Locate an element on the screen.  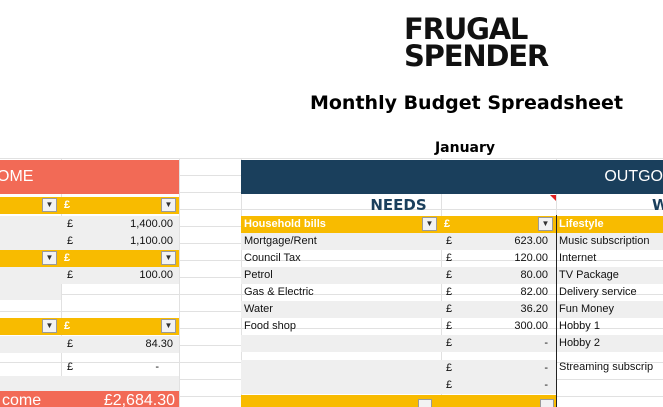
month-label: January is located at coordinates (465, 148).